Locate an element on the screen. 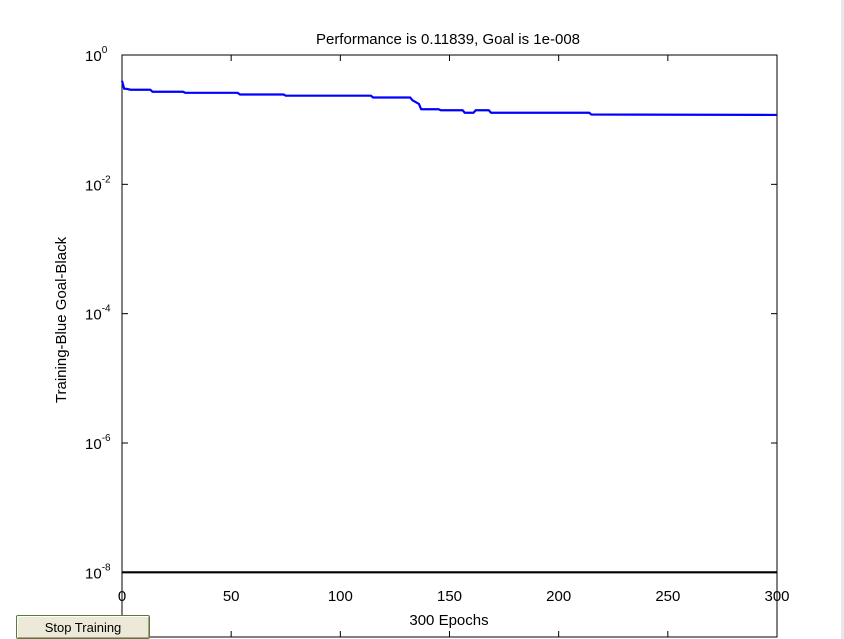 The image size is (844, 639). x-tick-label: 200 is located at coordinates (558, 596).